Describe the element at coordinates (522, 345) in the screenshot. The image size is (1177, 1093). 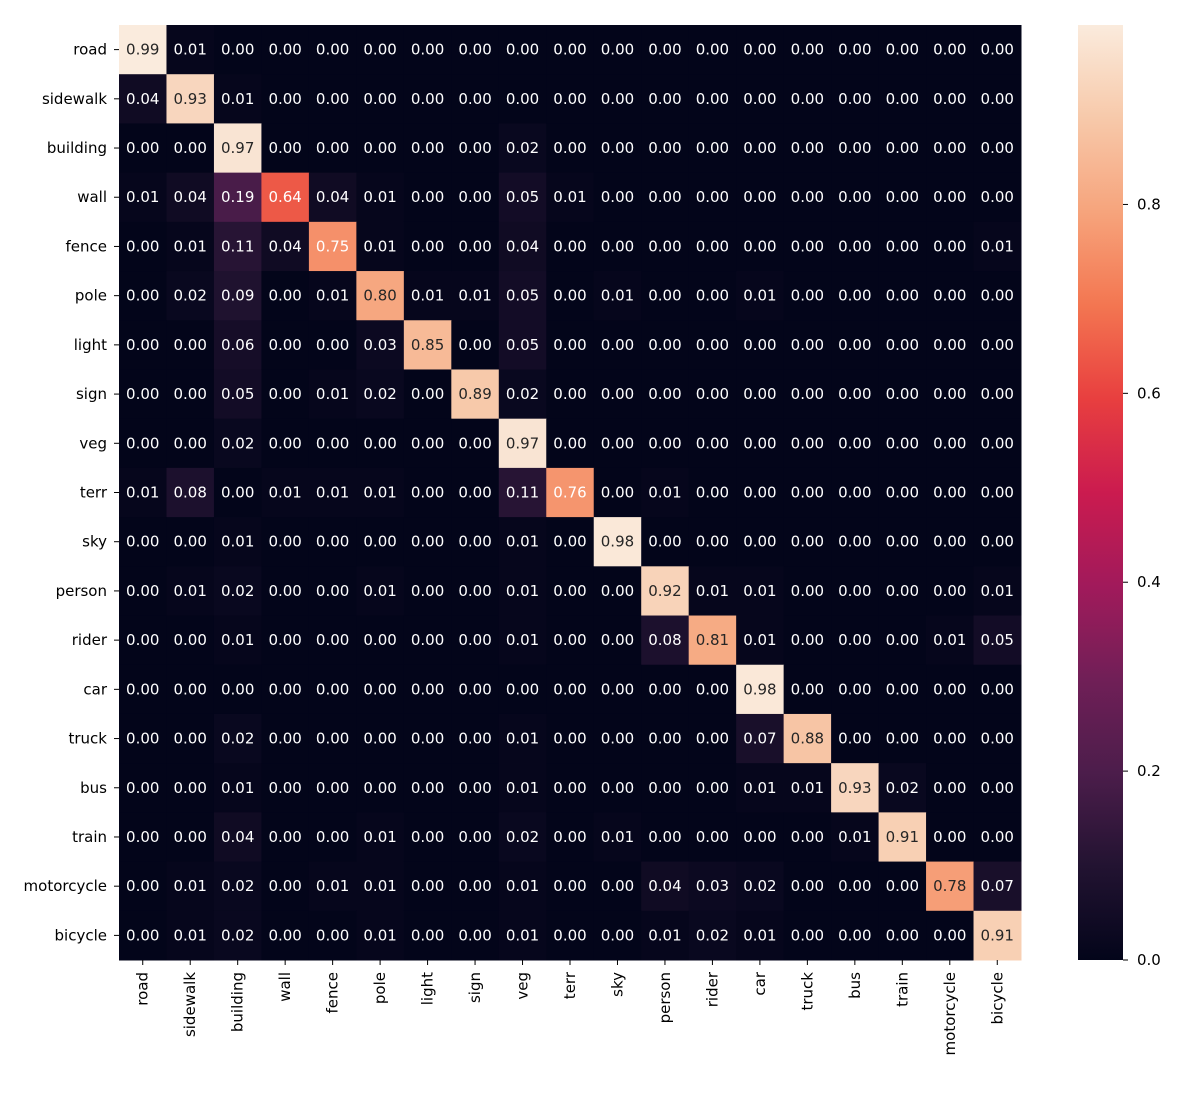
I see `cell-value-label: 0.05` at that location.